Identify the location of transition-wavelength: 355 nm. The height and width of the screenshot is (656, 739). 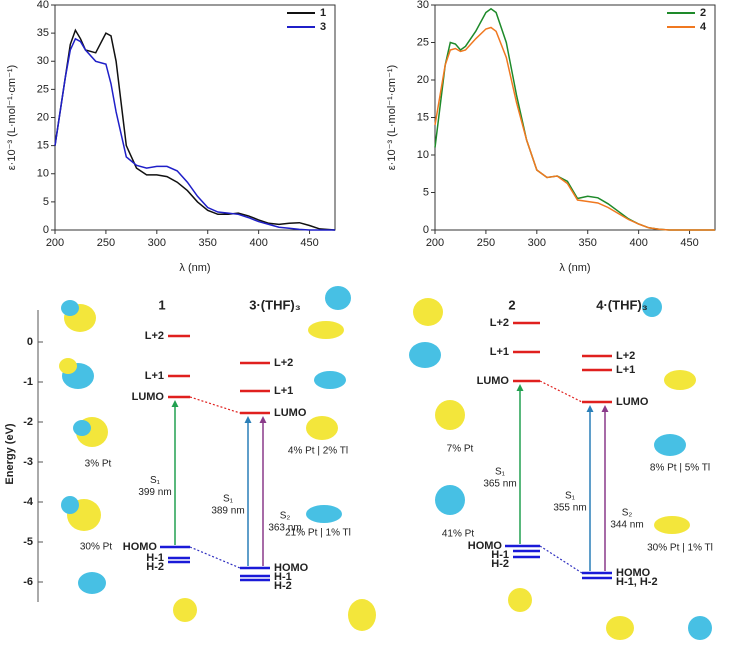
(569, 508).